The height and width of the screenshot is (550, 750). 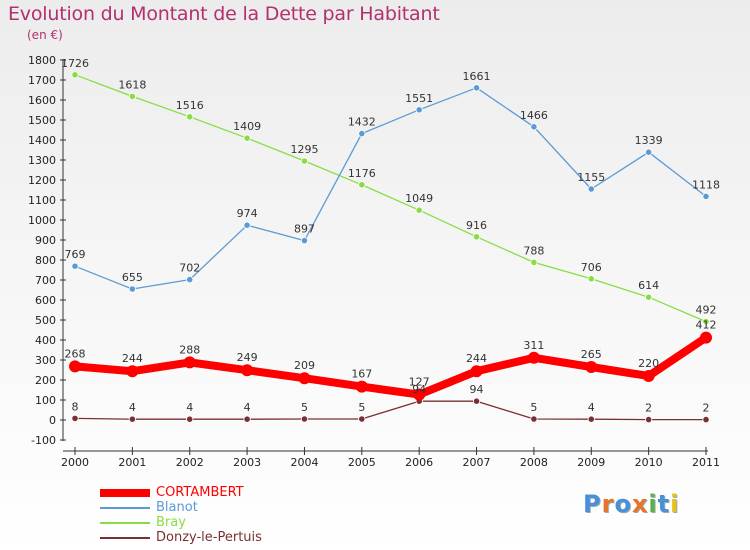 I want to click on y-tick-label: 400, so click(x=45, y=340).